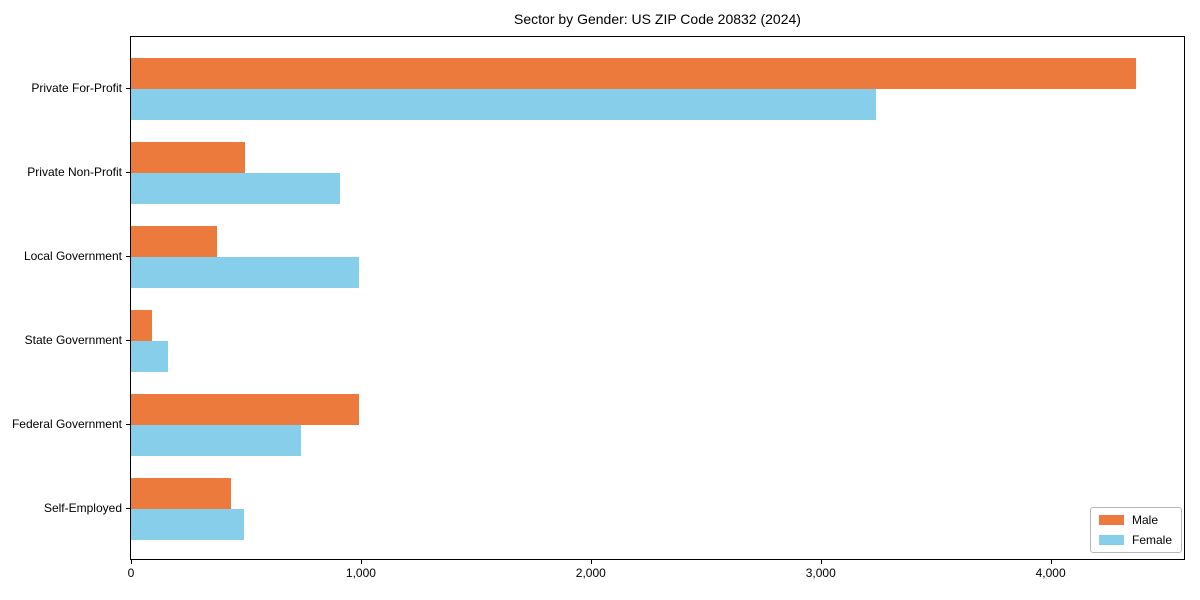 The image size is (1200, 600). Describe the element at coordinates (141, 325) in the screenshot. I see `bar-male-state-government` at that location.